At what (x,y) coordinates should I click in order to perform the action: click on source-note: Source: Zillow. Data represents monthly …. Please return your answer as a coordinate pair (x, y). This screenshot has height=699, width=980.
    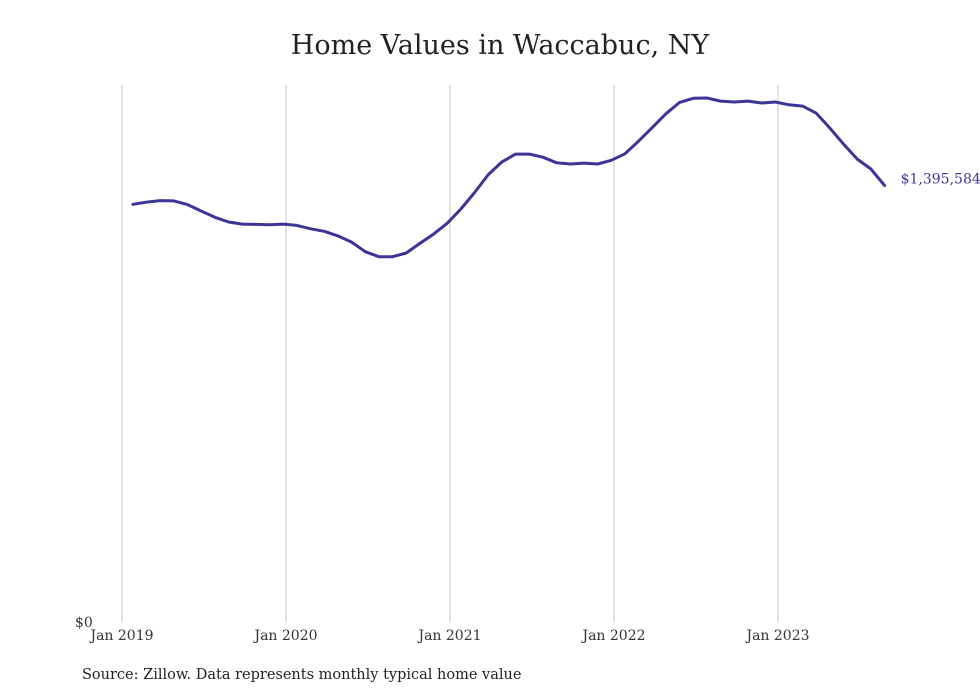
    Looking at the image, I should click on (301, 675).